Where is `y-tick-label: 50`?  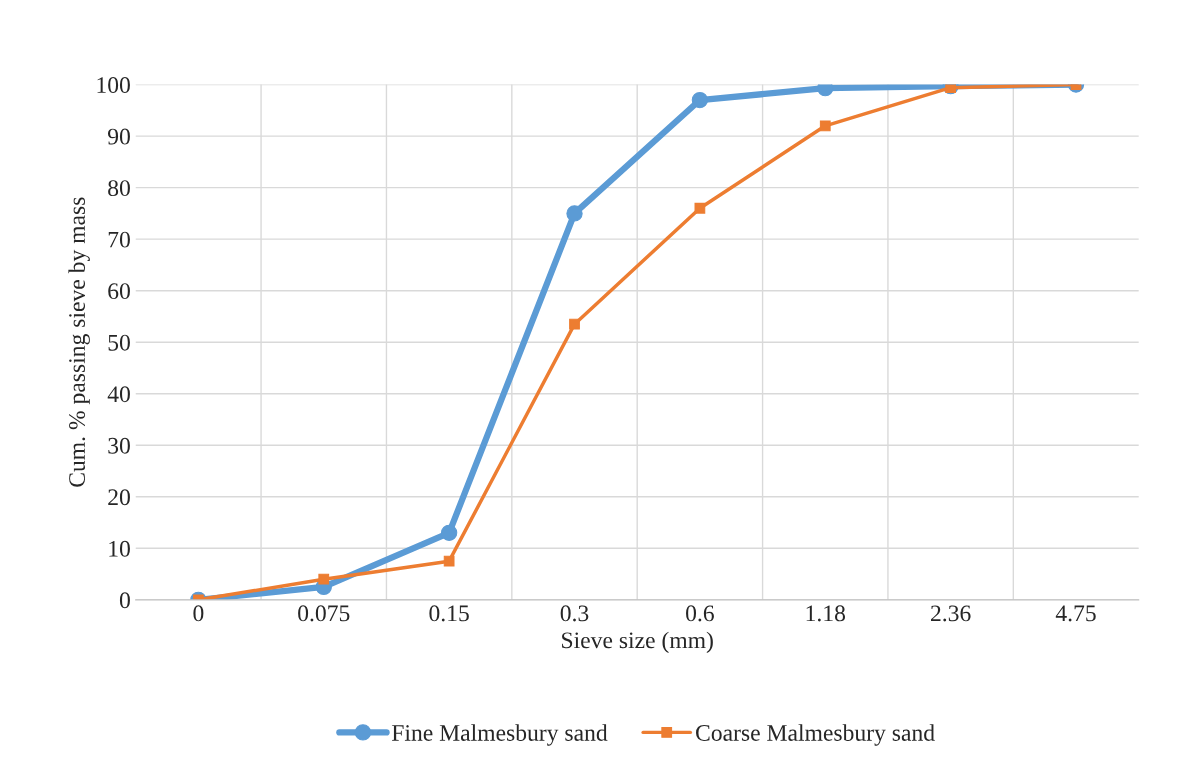
y-tick-label: 50 is located at coordinates (119, 342).